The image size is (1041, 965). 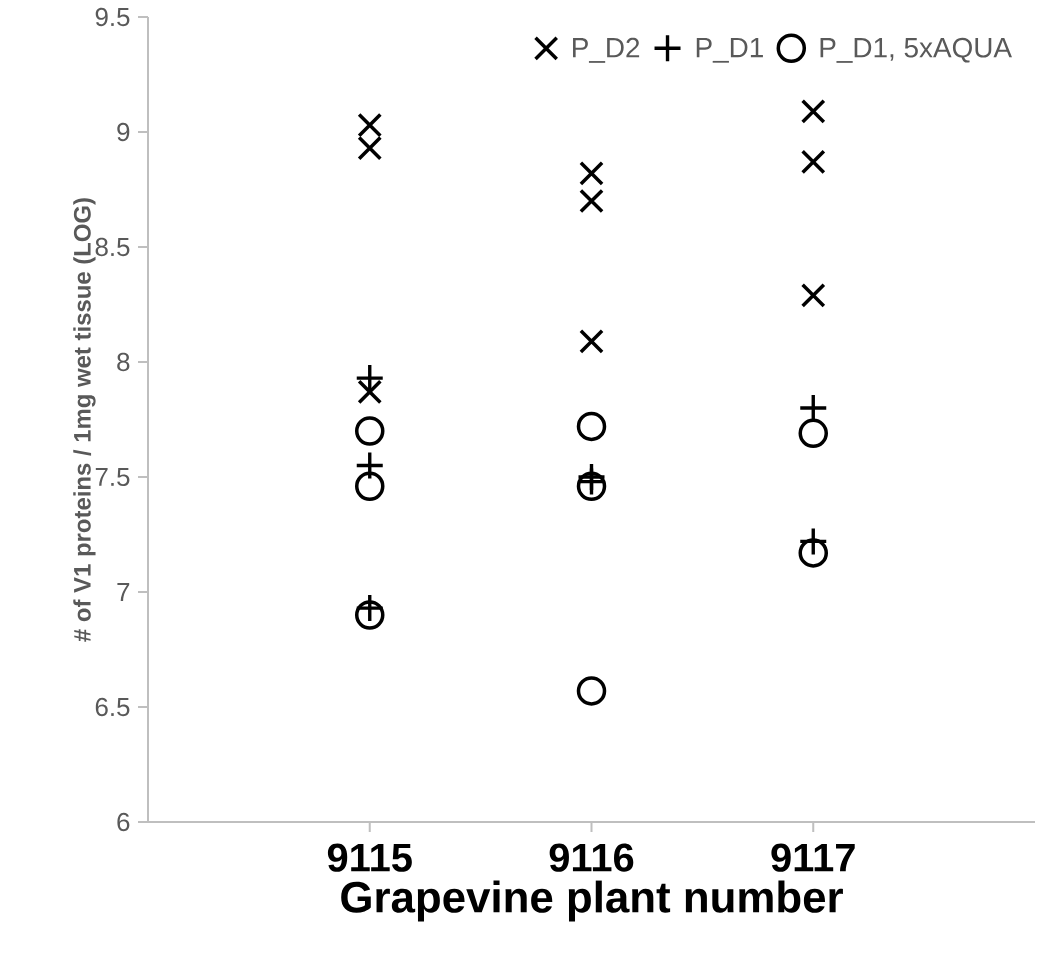 I want to click on y-tick-label: 8.5, so click(x=112, y=247).